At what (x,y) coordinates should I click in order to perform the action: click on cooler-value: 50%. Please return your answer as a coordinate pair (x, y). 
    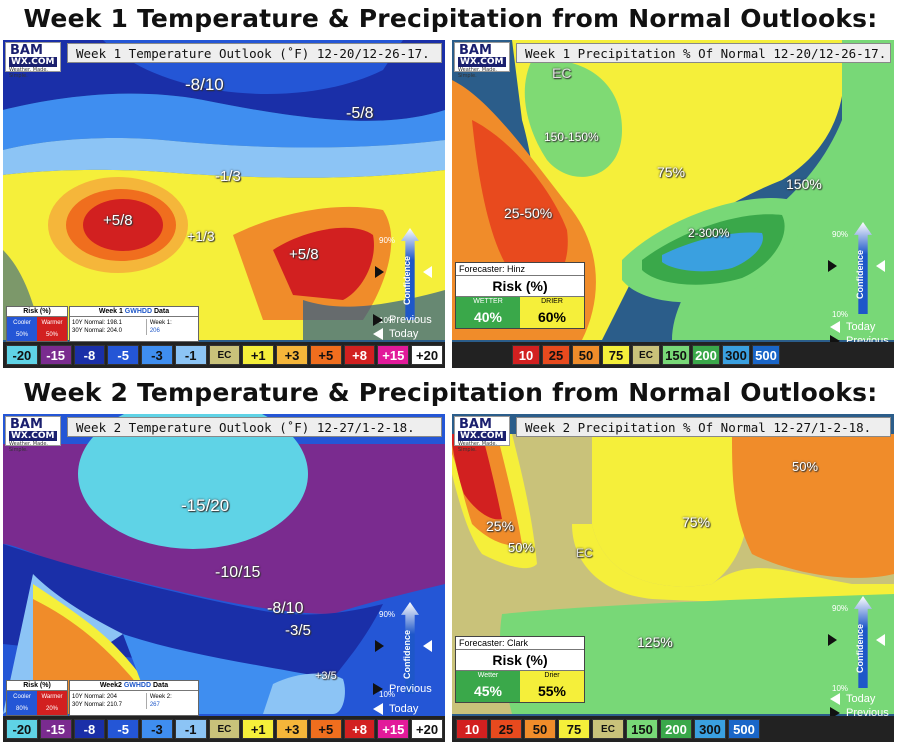
    Looking at the image, I should click on (22, 335).